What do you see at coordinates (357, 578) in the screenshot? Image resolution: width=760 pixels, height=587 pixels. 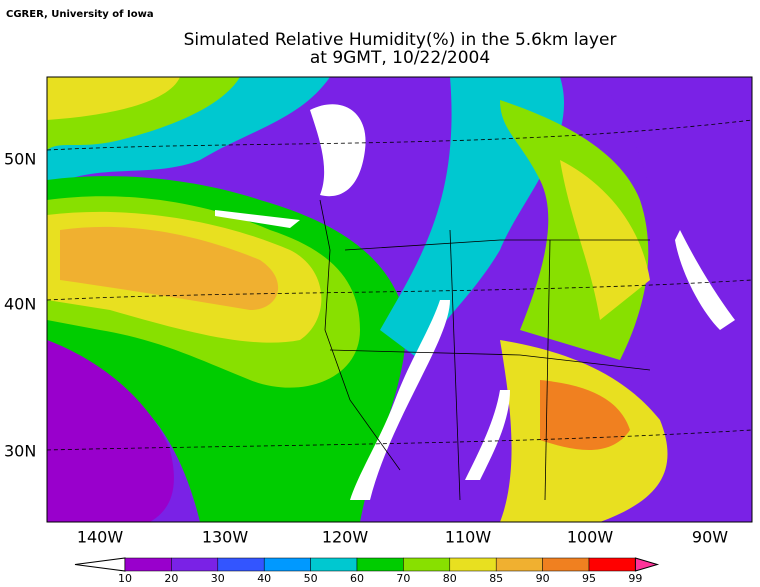 I see `colorbar-tick-label: 60` at bounding box center [357, 578].